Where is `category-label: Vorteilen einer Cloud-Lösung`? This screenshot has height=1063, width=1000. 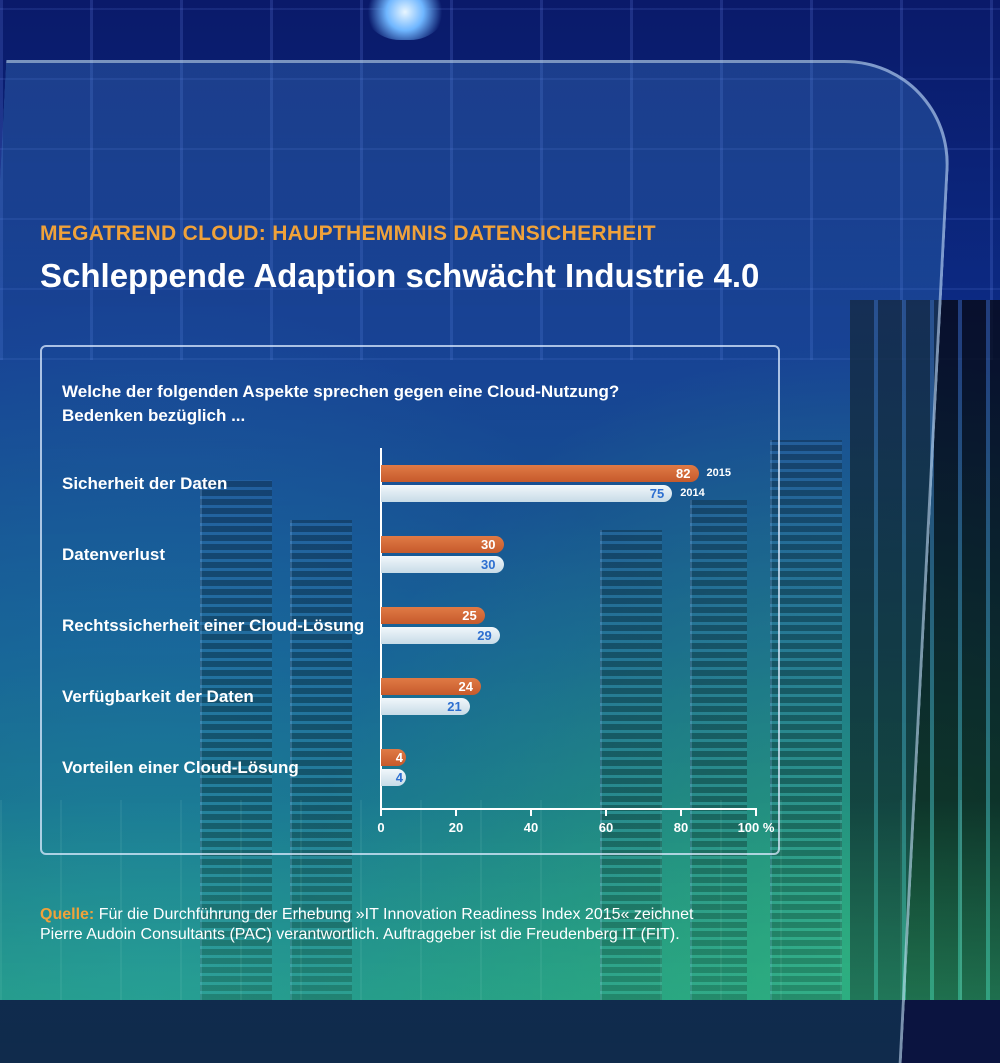
category-label: Vorteilen einer Cloud-Lösung is located at coordinates (180, 767).